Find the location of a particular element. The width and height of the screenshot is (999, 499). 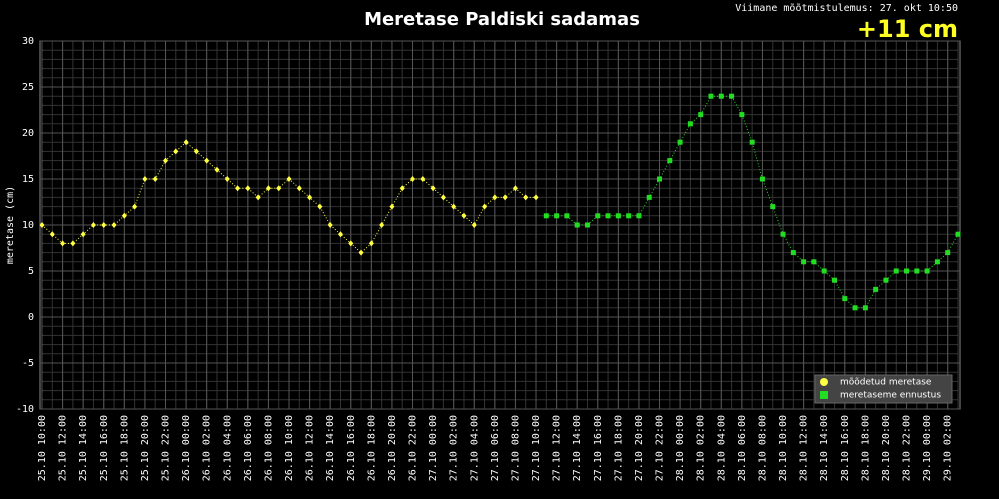

x-tick-label: 26.10 06:00 is located at coordinates (248, 448).